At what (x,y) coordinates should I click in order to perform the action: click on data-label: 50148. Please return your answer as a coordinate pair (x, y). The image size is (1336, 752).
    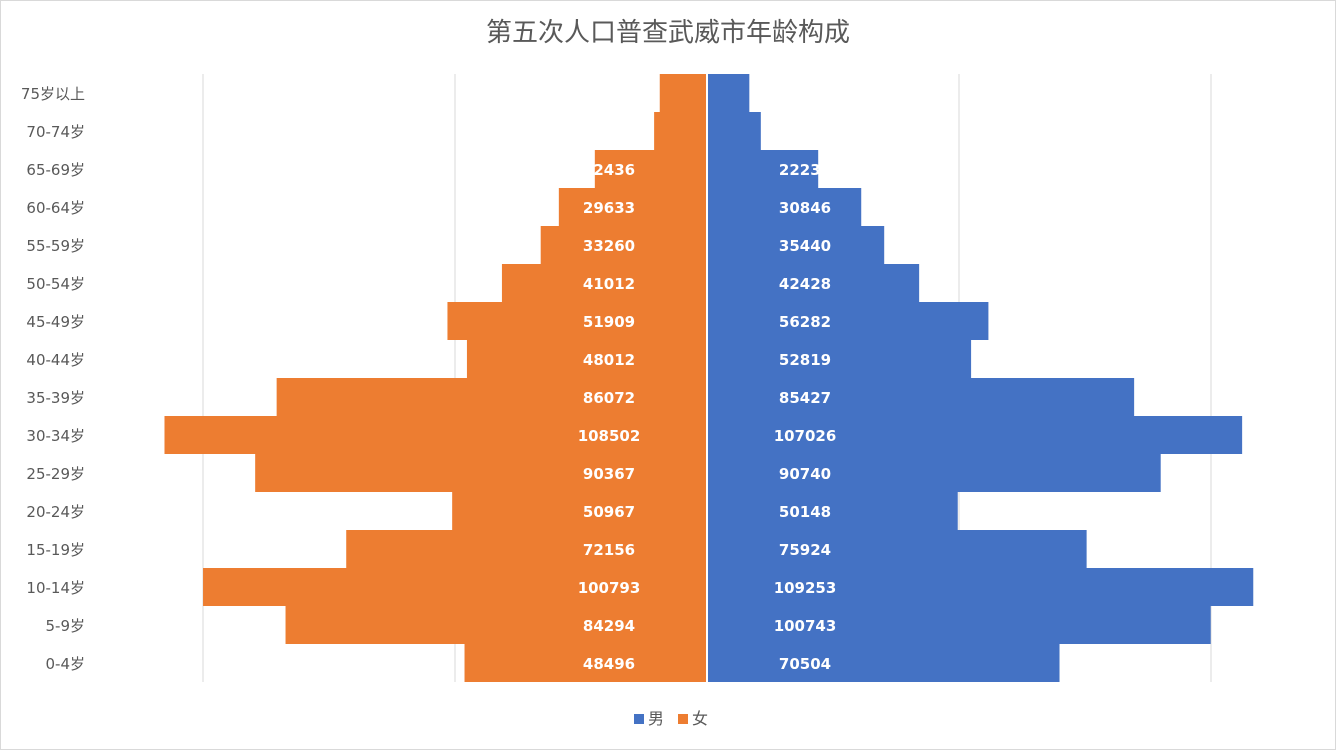
    Looking at the image, I should click on (805, 512).